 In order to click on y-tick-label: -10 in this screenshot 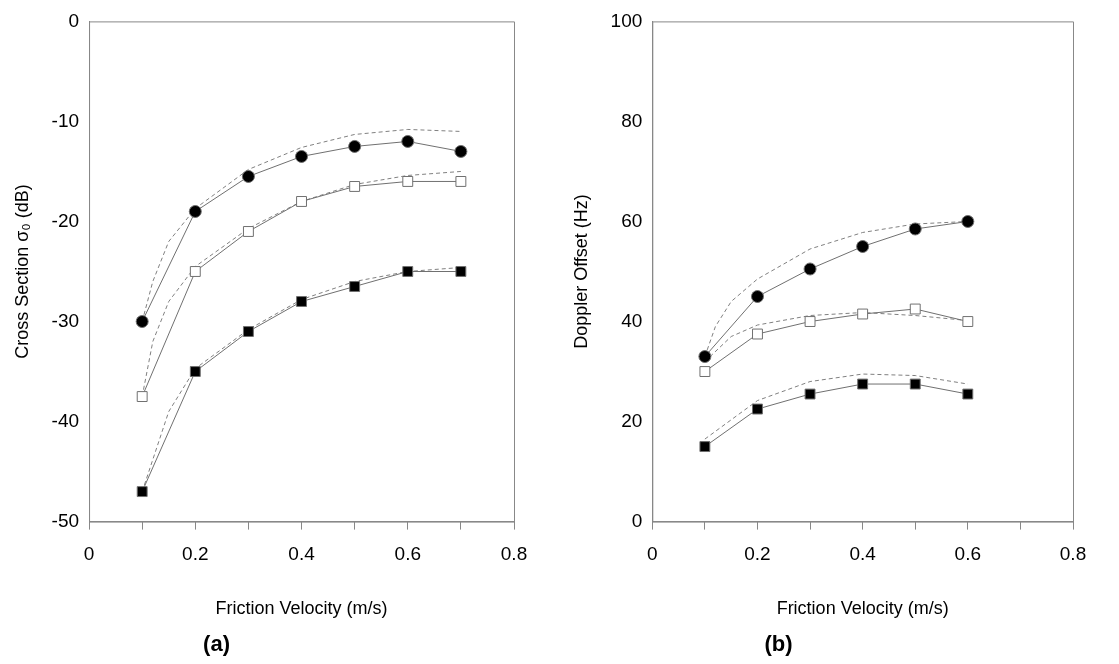, I will do `click(65, 120)`.